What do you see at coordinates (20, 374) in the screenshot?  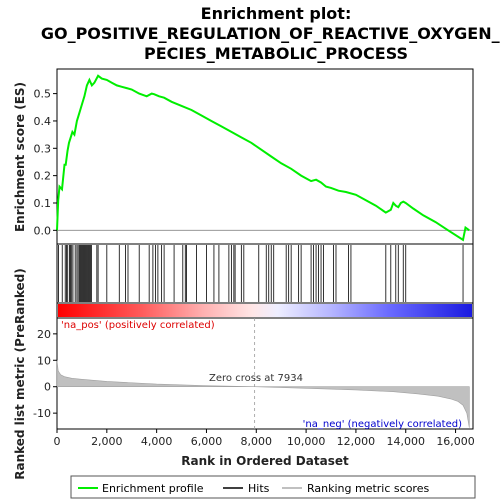 I see `metric-y-axis-label: Ranked list metric (PreRanked)` at bounding box center [20, 374].